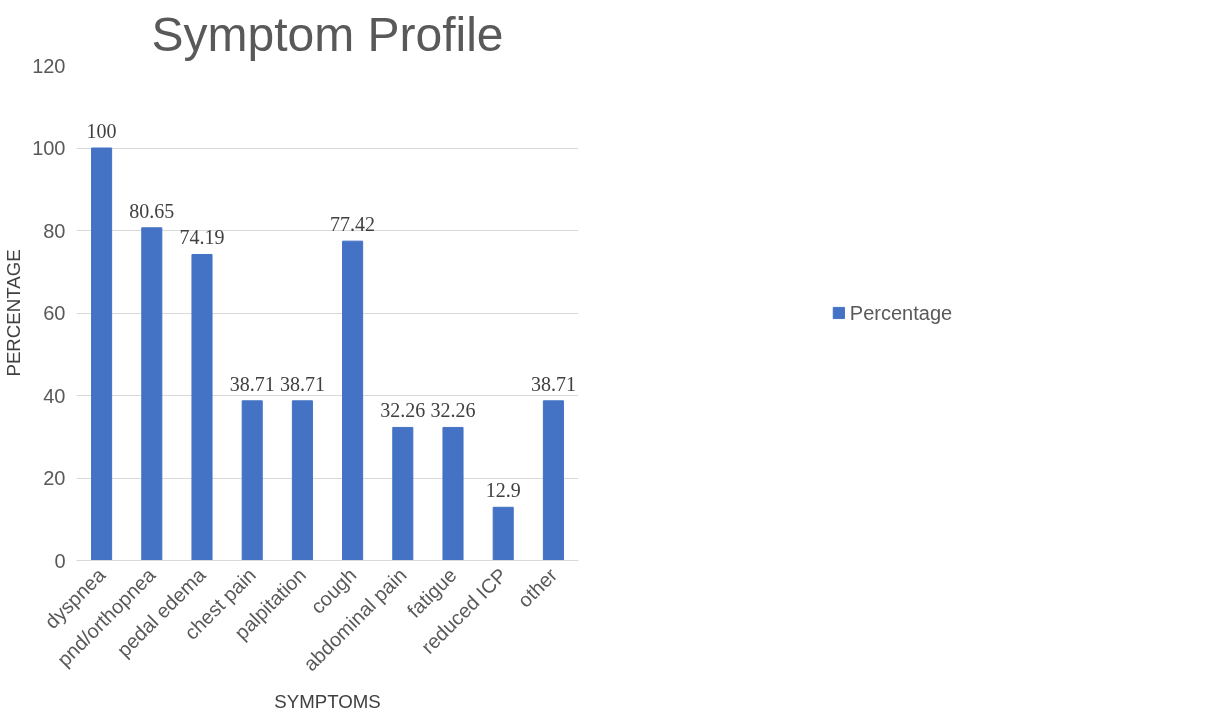 The image size is (1213, 722). Describe the element at coordinates (49, 65) in the screenshot. I see `y-tick-label: 120` at that location.